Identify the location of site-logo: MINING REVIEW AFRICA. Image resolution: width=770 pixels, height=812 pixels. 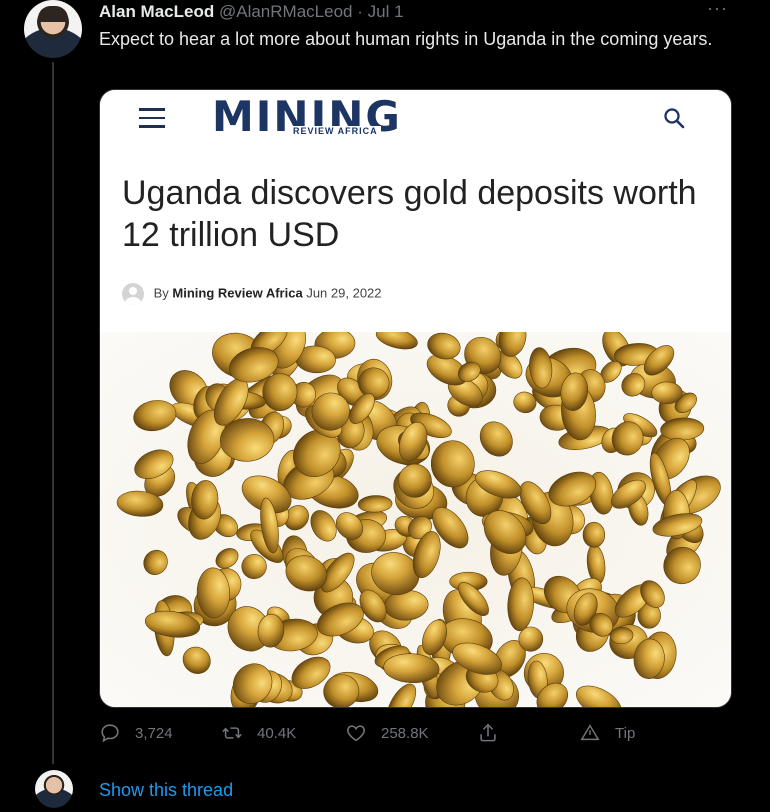
(323, 121).